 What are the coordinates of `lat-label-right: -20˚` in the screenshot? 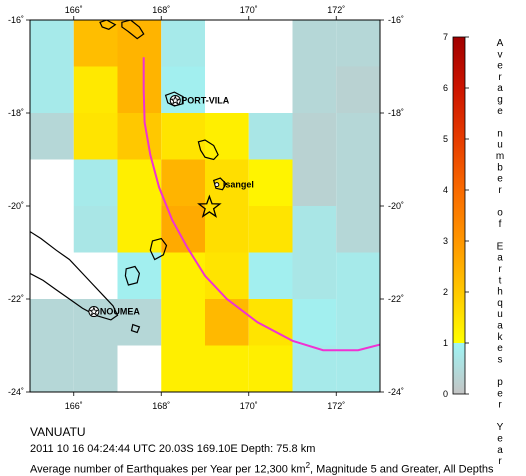 It's located at (396, 206).